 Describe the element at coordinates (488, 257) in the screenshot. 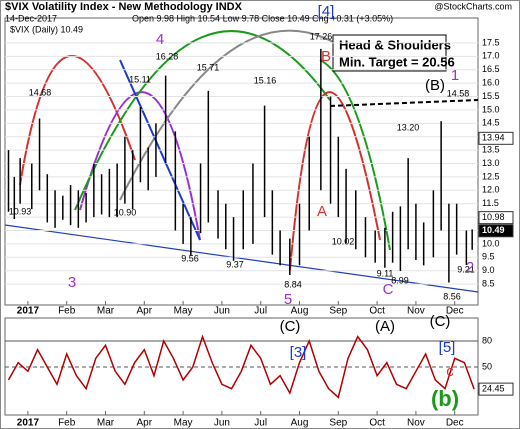

I see `y-tick-label: 9.5` at that location.